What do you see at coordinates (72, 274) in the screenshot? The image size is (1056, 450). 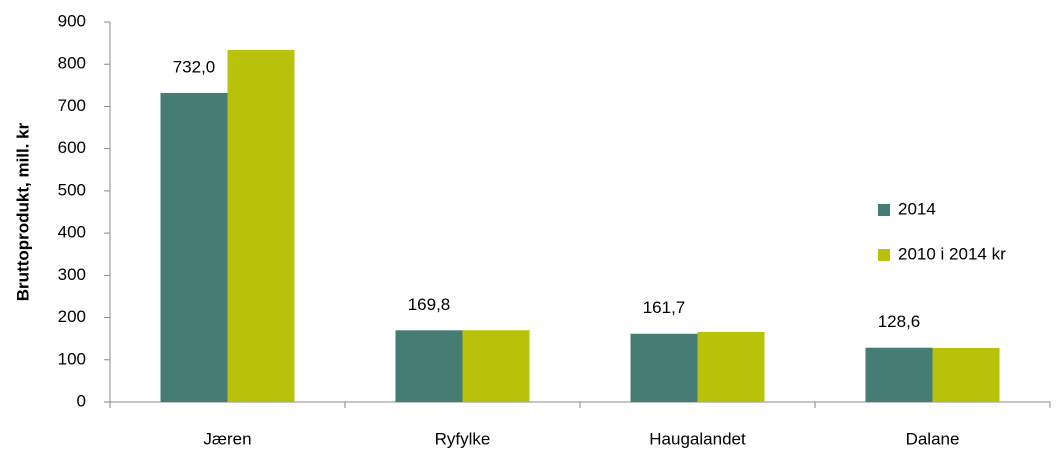 I see `y-tick-label: 300` at bounding box center [72, 274].